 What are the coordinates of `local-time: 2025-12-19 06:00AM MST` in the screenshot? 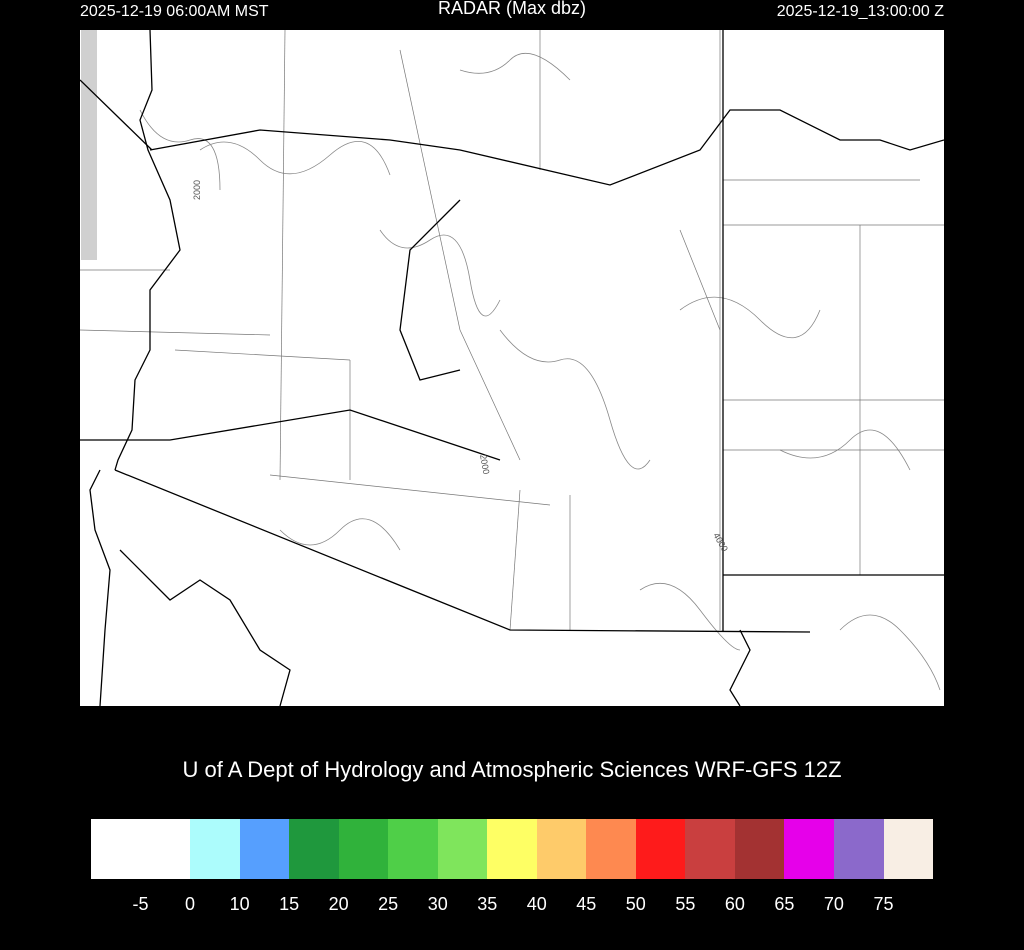 It's located at (174, 11).